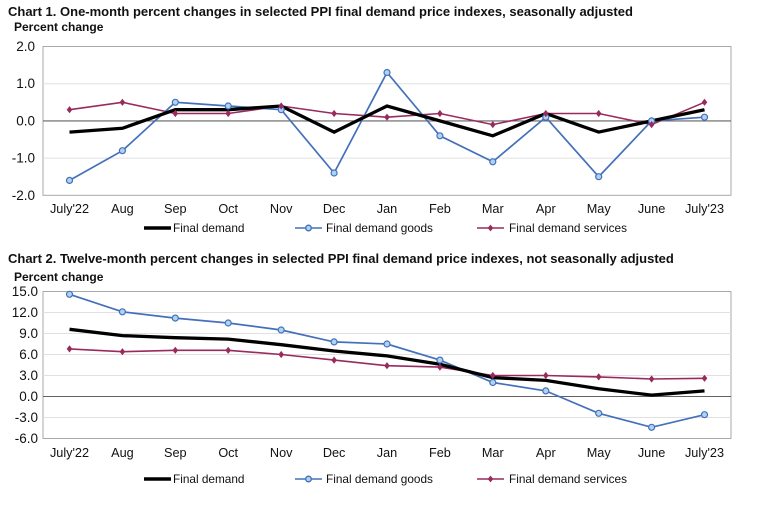 Image resolution: width=757 pixels, height=526 pixels. What do you see at coordinates (25, 312) in the screenshot?
I see `svg-text: 12.0` at bounding box center [25, 312].